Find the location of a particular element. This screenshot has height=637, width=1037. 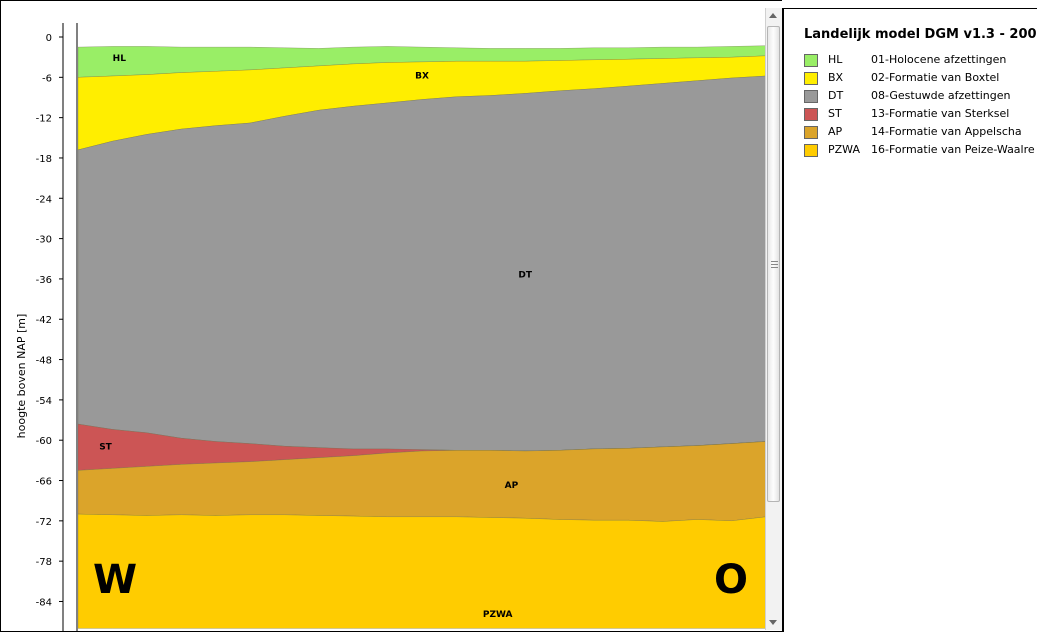

y-tick-label: -84 is located at coordinates (44, 602).